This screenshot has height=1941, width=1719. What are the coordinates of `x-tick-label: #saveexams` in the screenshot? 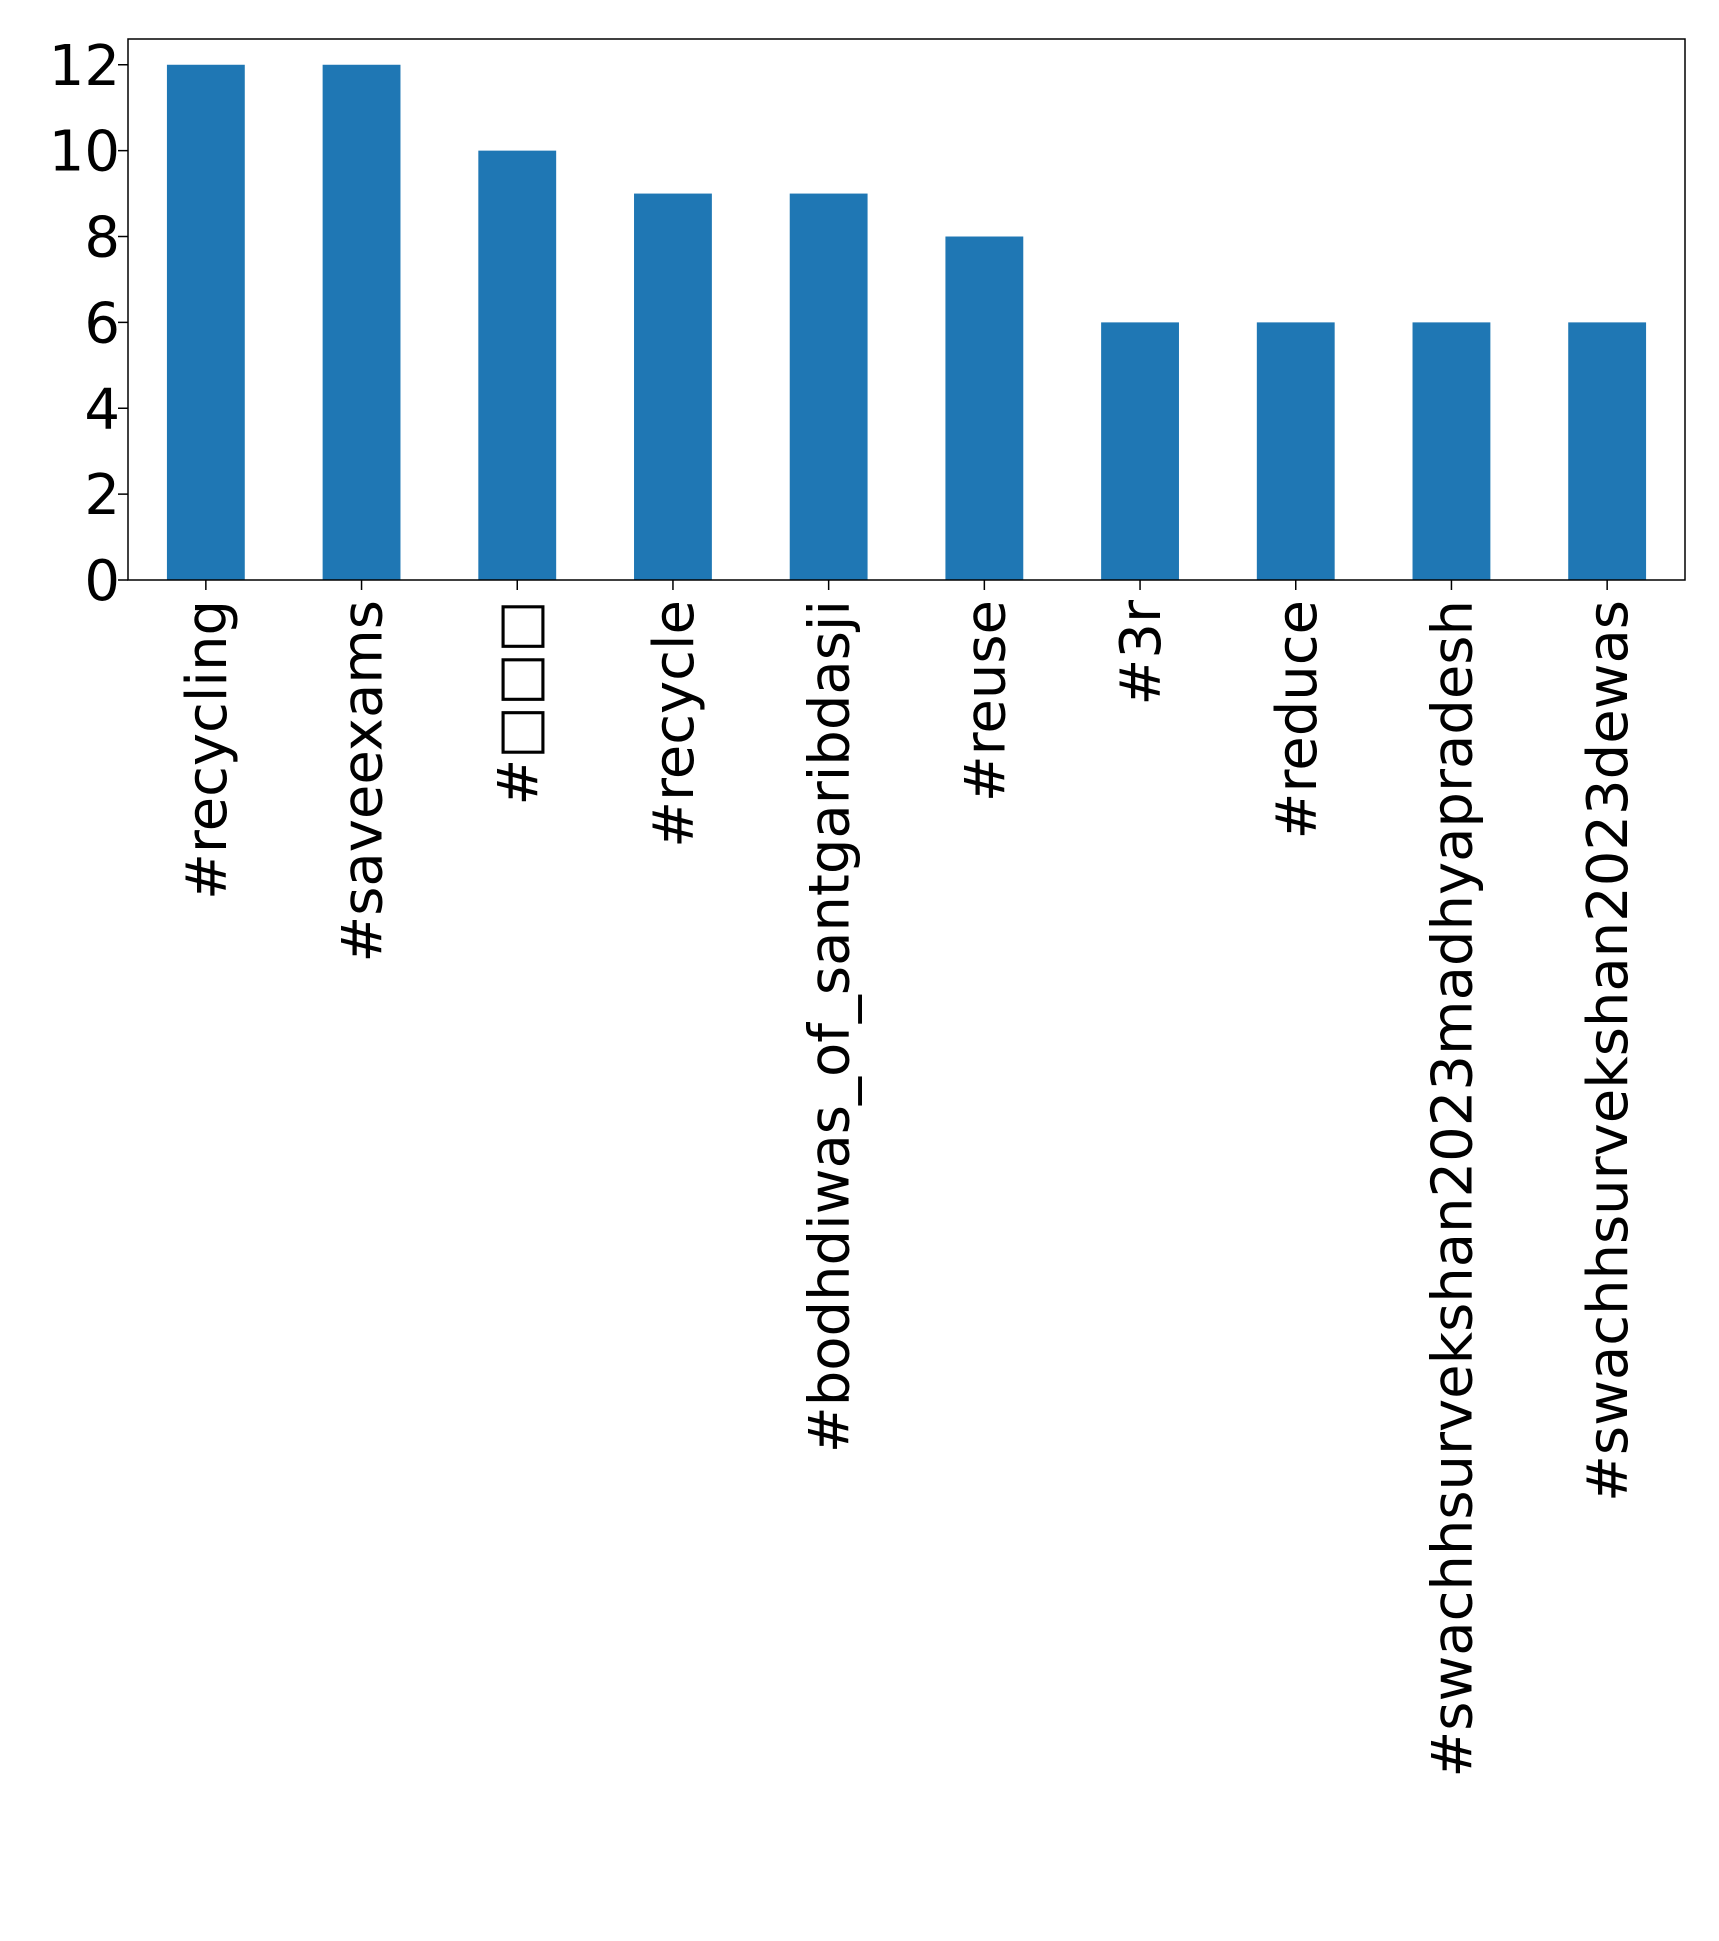 It's located at (363, 781).